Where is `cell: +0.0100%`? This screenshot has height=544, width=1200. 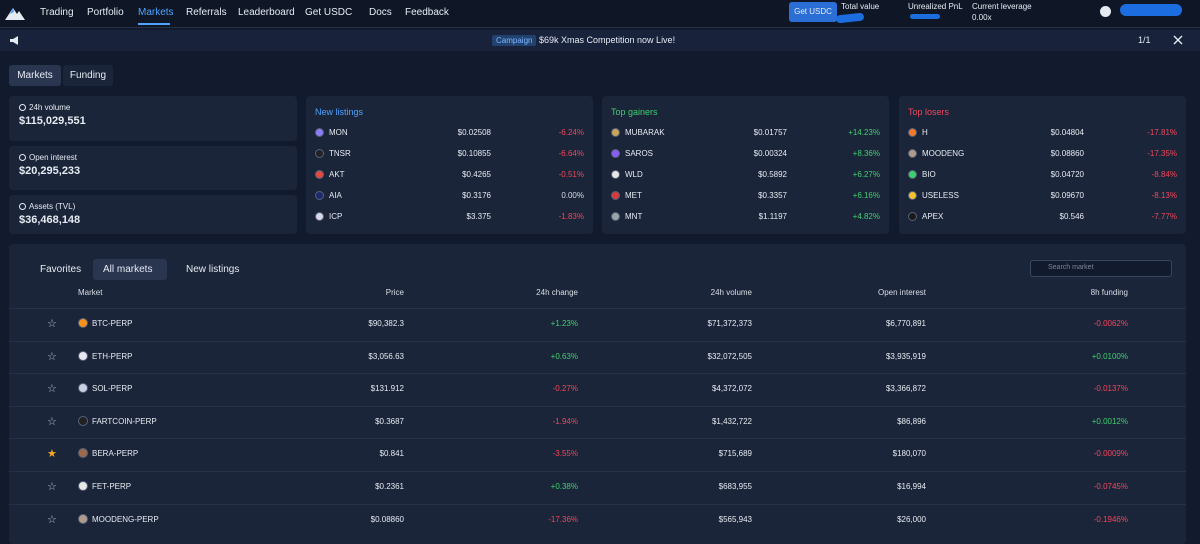
cell: +0.0100% is located at coordinates (1109, 356).